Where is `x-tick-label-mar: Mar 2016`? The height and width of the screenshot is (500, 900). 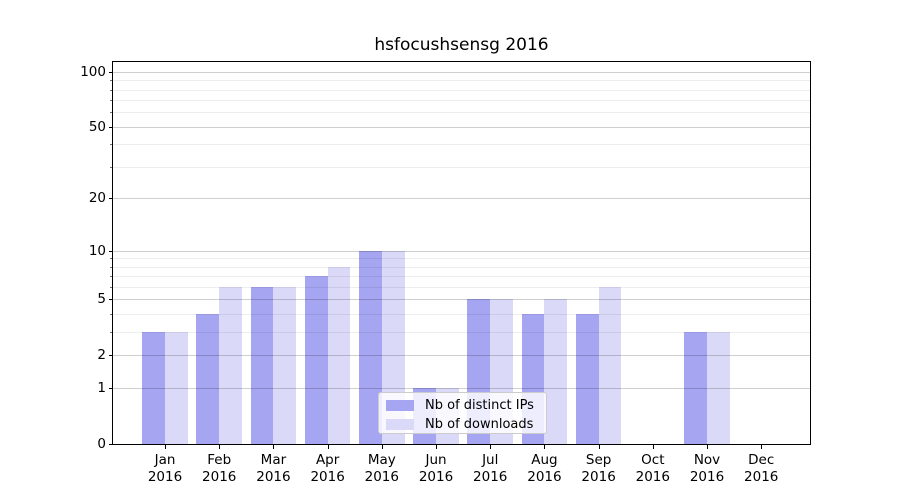
x-tick-label-mar: Mar 2016 is located at coordinates (273, 468).